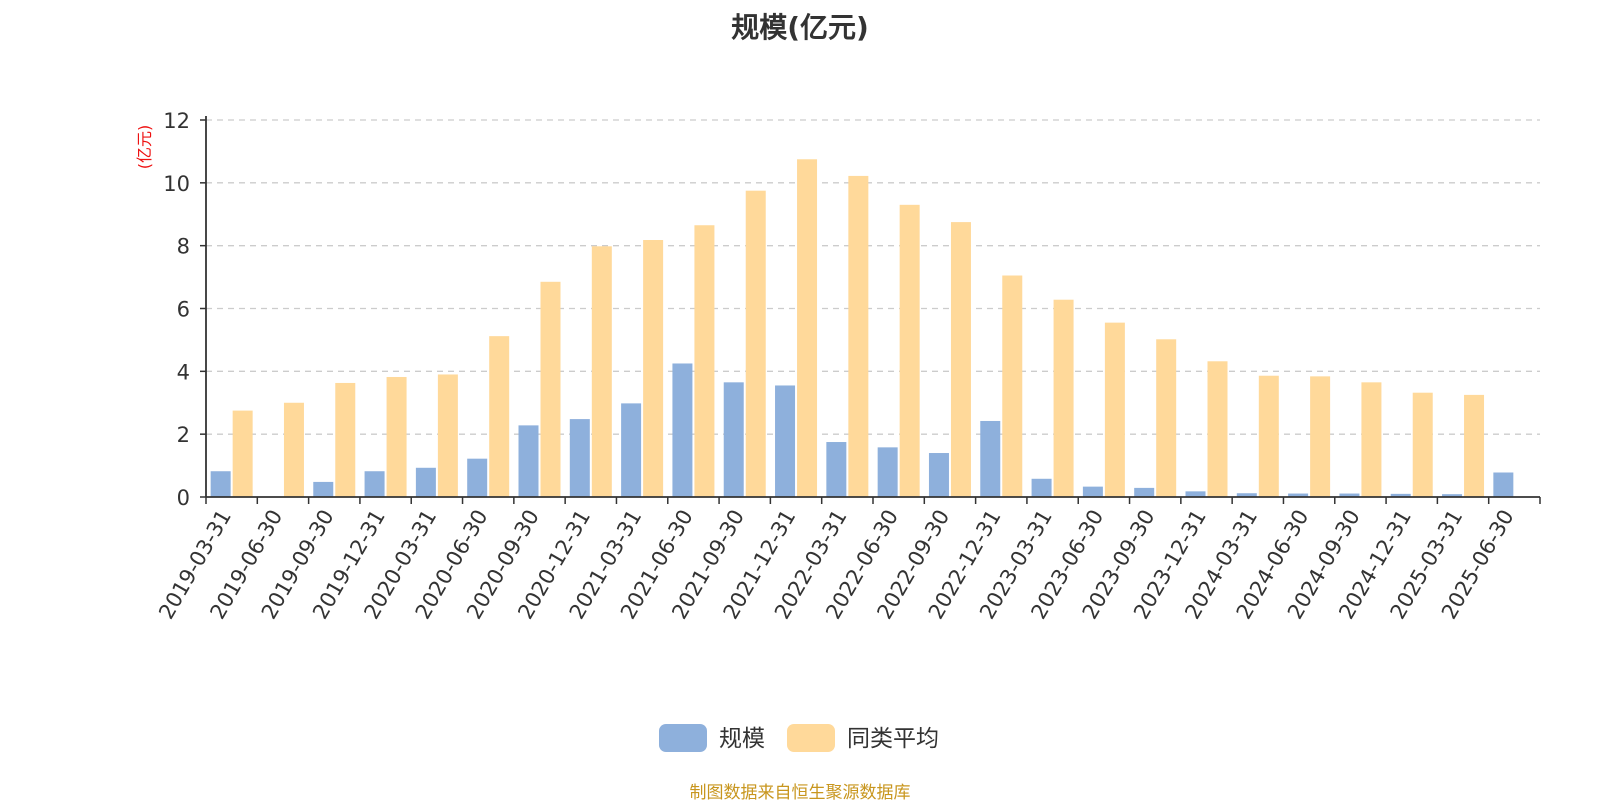 The image size is (1600, 803). Describe the element at coordinates (742, 739) in the screenshot. I see `legend-label: 规模` at that location.